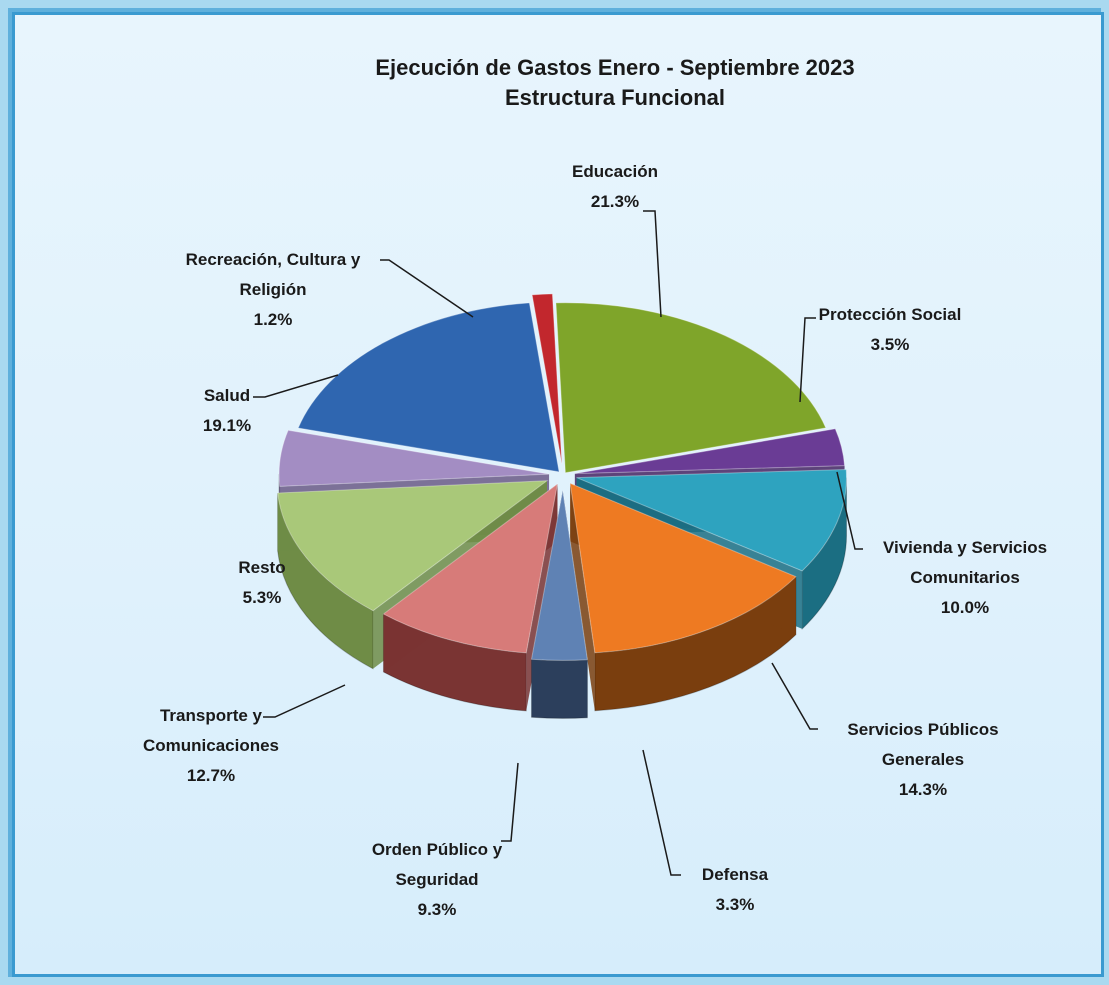  What do you see at coordinates (436, 879) in the screenshot?
I see `slice-category-label: Seguridad` at bounding box center [436, 879].